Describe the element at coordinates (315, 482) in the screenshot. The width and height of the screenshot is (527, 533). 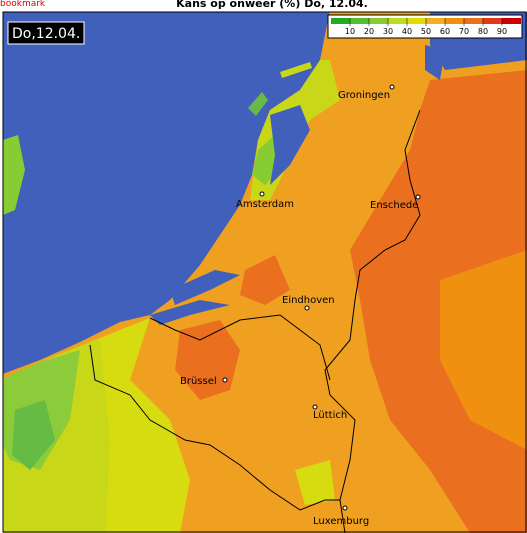
I see `zone-yellow-sm` at that location.